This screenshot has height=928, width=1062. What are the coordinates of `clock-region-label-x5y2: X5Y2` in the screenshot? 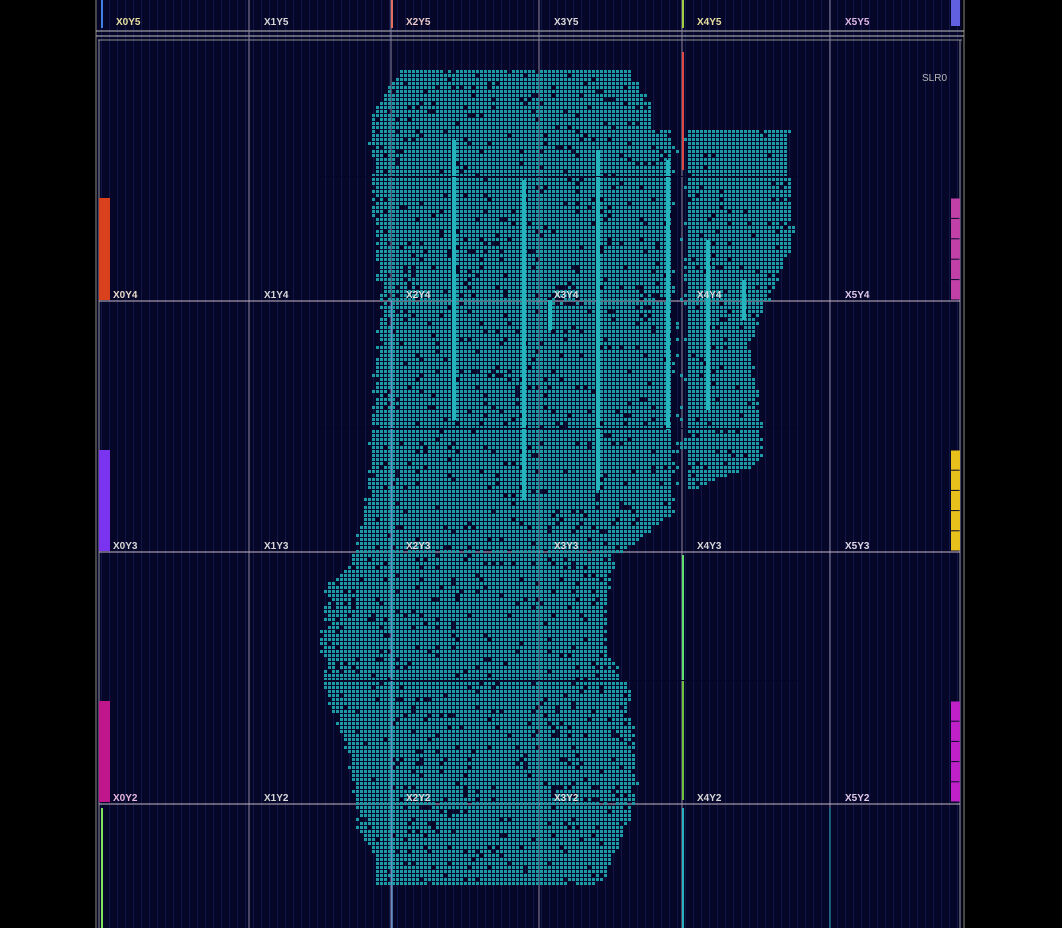 It's located at (857, 798).